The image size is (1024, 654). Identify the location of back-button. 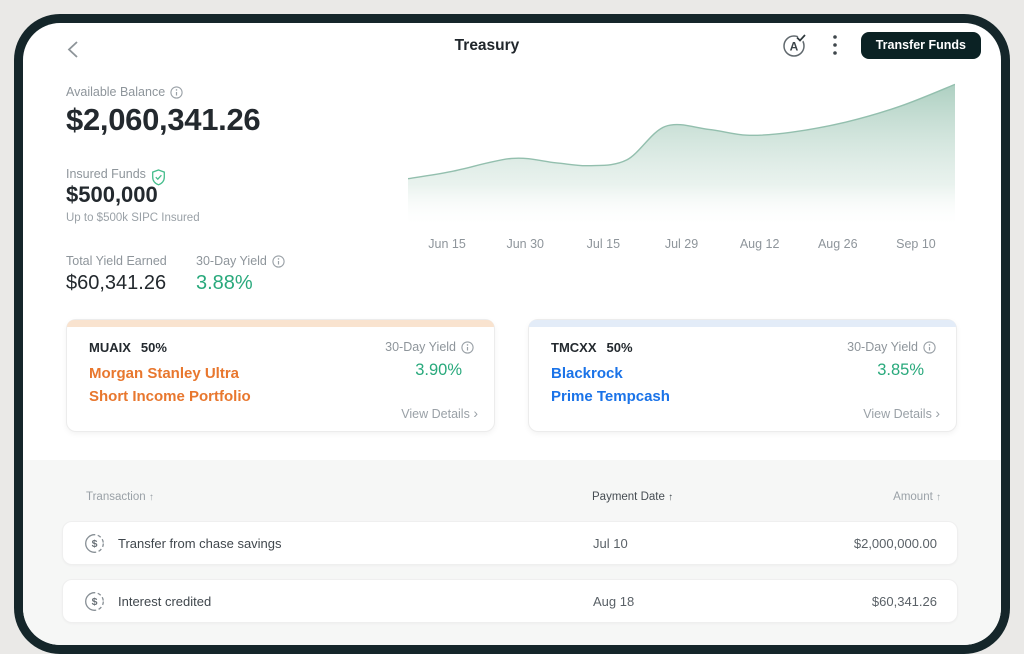
(79, 49).